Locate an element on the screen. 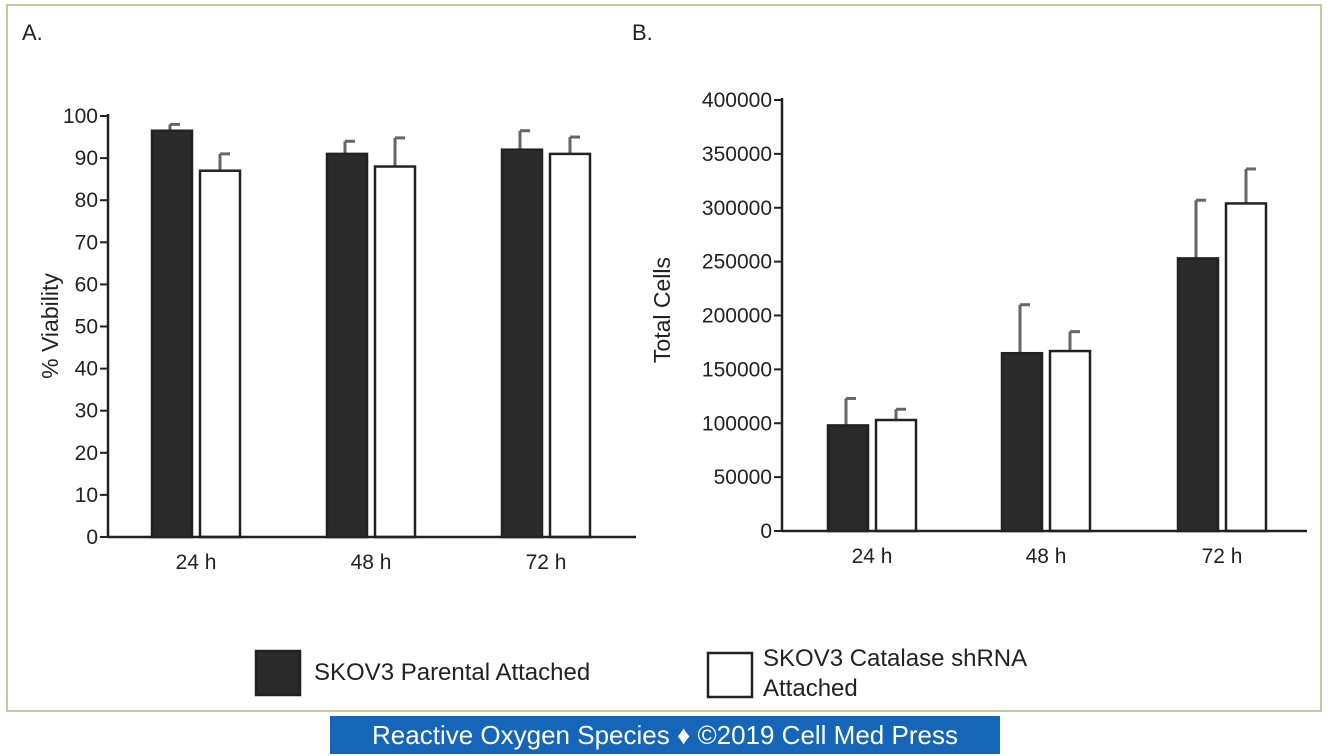 This screenshot has height=756, width=1332. legend-label-line: SKOV3 Catalase shRNA is located at coordinates (895, 658).